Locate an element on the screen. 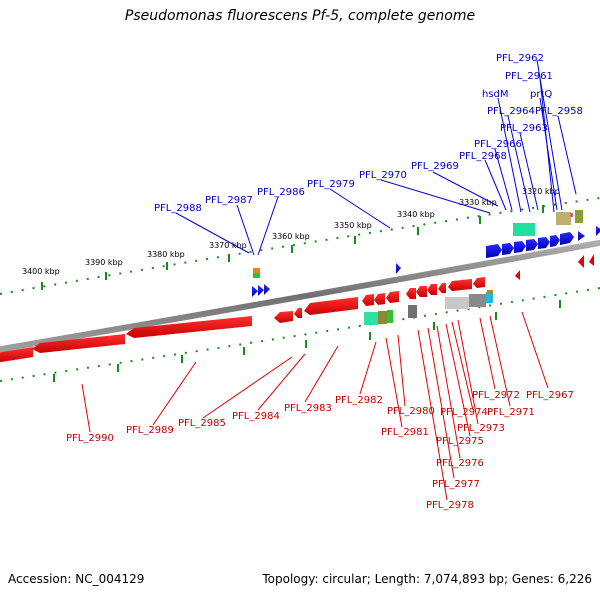  gene-red-small is located at coordinates (591, 260).